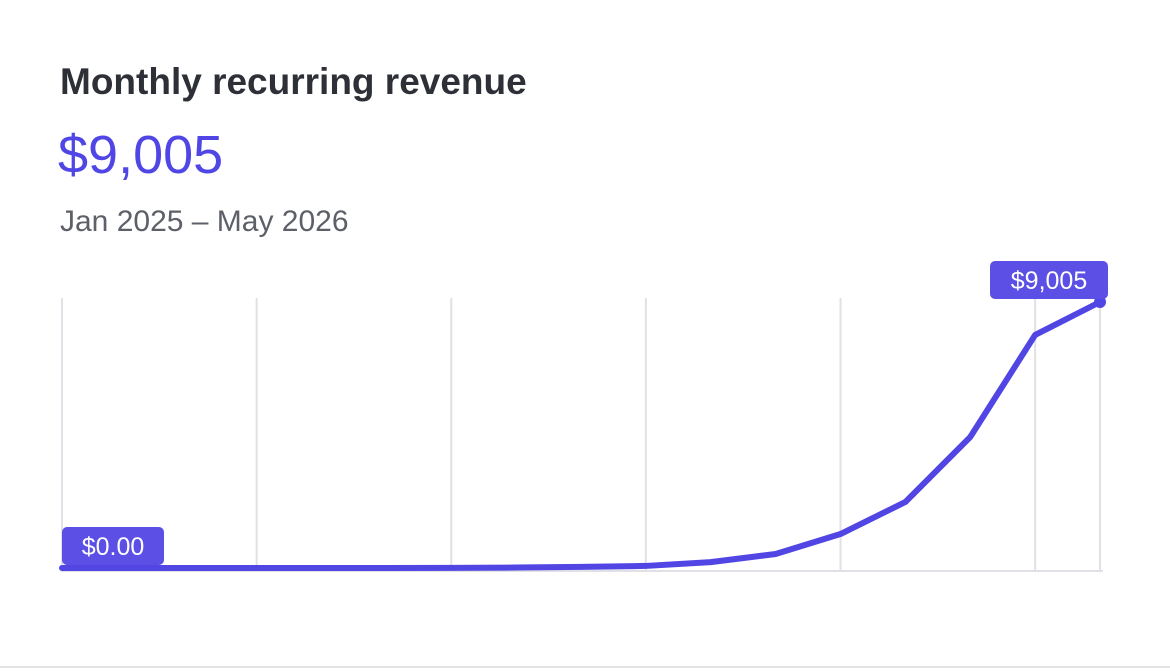 Image resolution: width=1170 pixels, height=672 pixels. Describe the element at coordinates (293, 81) in the screenshot. I see `chart-title: Monthly recurring revenue` at that location.